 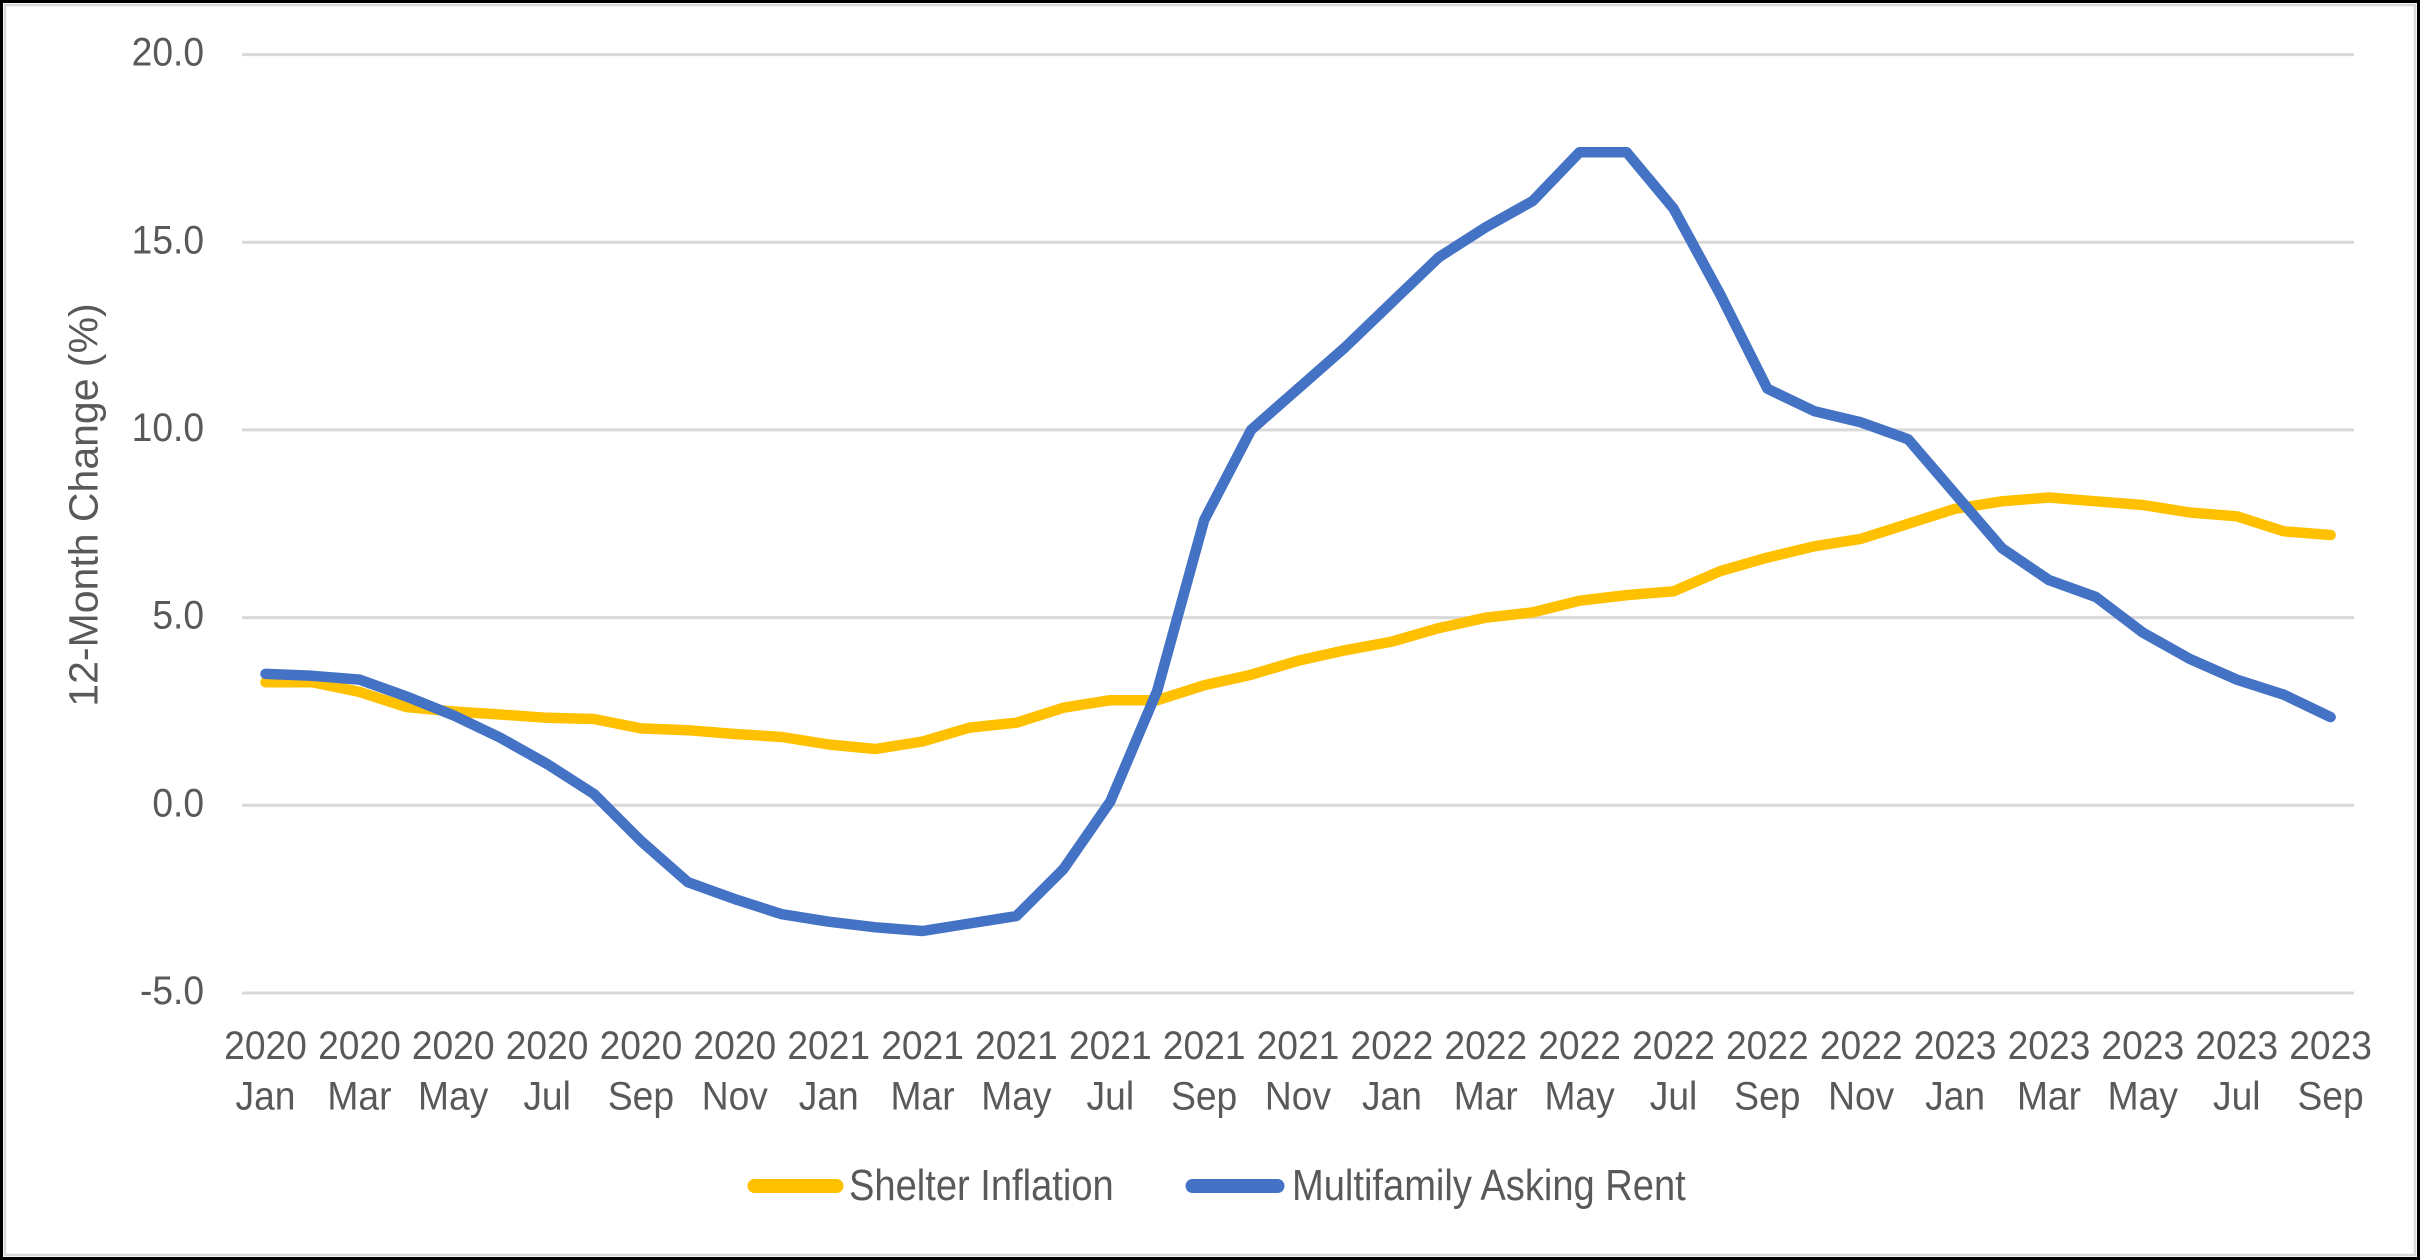 I want to click on svg-text: 12-Month Change (%), so click(x=83, y=504).